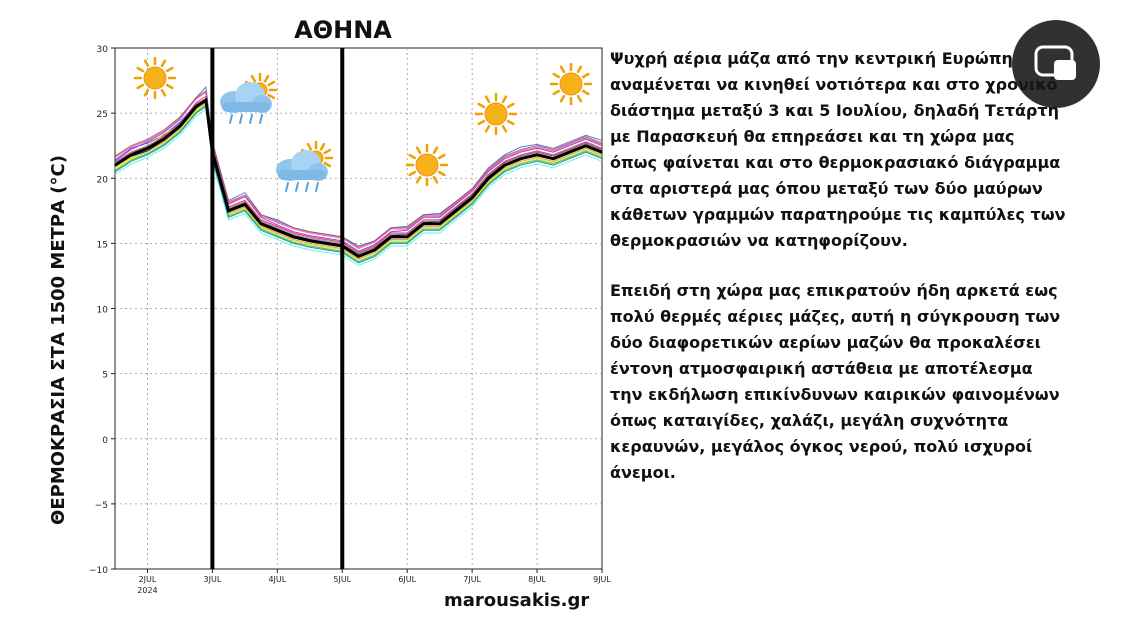 Image resolution: width=1125 pixels, height=624 pixels. I want to click on x-tick-label: 8JUL, so click(537, 579).